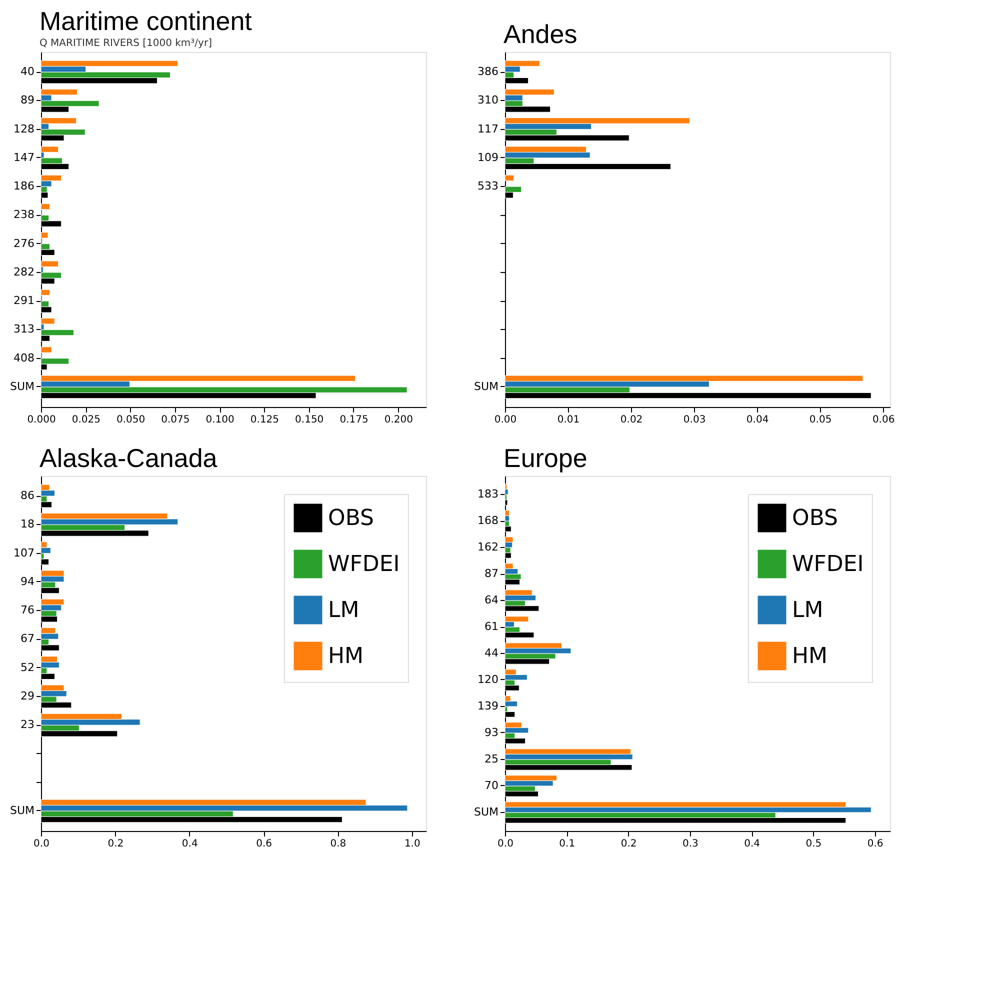 The image size is (981, 981). What do you see at coordinates (128, 458) in the screenshot?
I see `chart-title: Alaska-Canada` at bounding box center [128, 458].